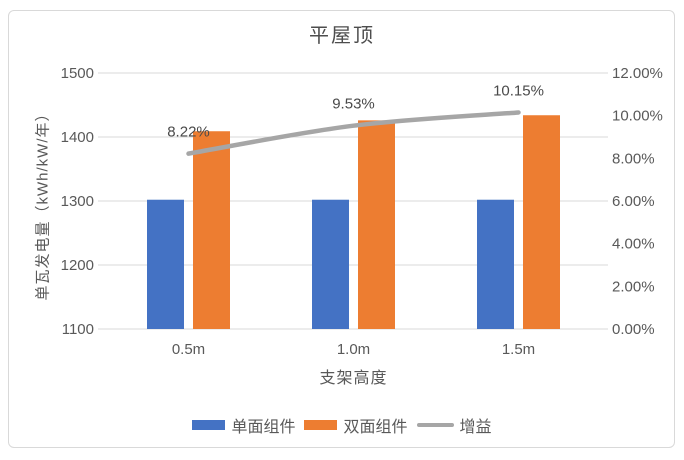 The height and width of the screenshot is (460, 684). What do you see at coordinates (353, 133) in the screenshot?
I see `gain-line` at bounding box center [353, 133].